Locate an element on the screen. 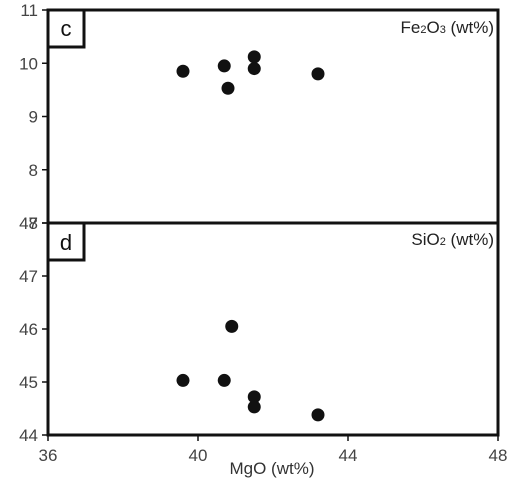 The image size is (511, 489). panel-c-label-box: c is located at coordinates (66, 28).